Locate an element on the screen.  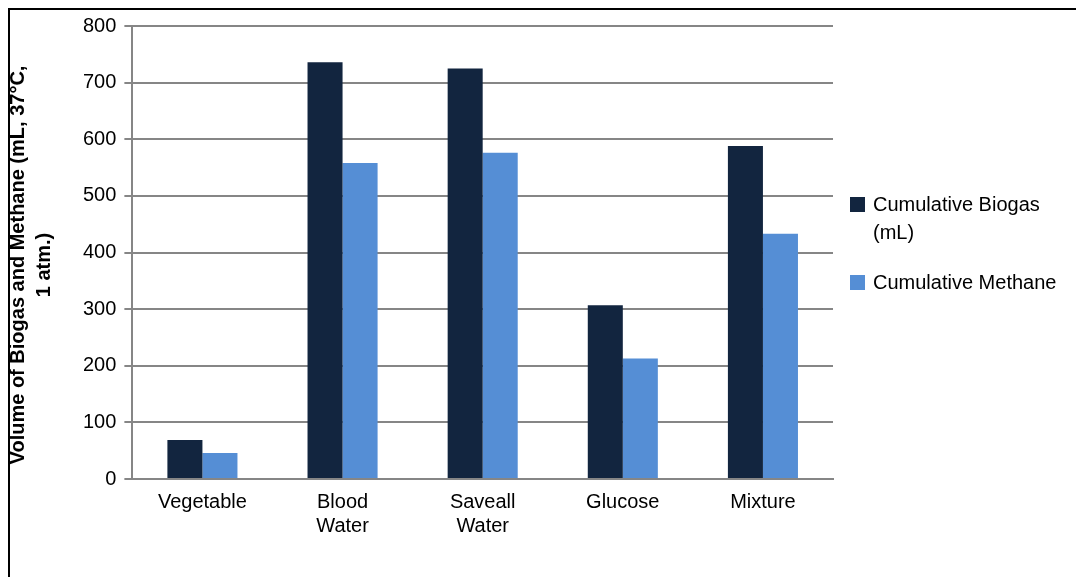
y-tick-label: 0 is located at coordinates (111, 477).